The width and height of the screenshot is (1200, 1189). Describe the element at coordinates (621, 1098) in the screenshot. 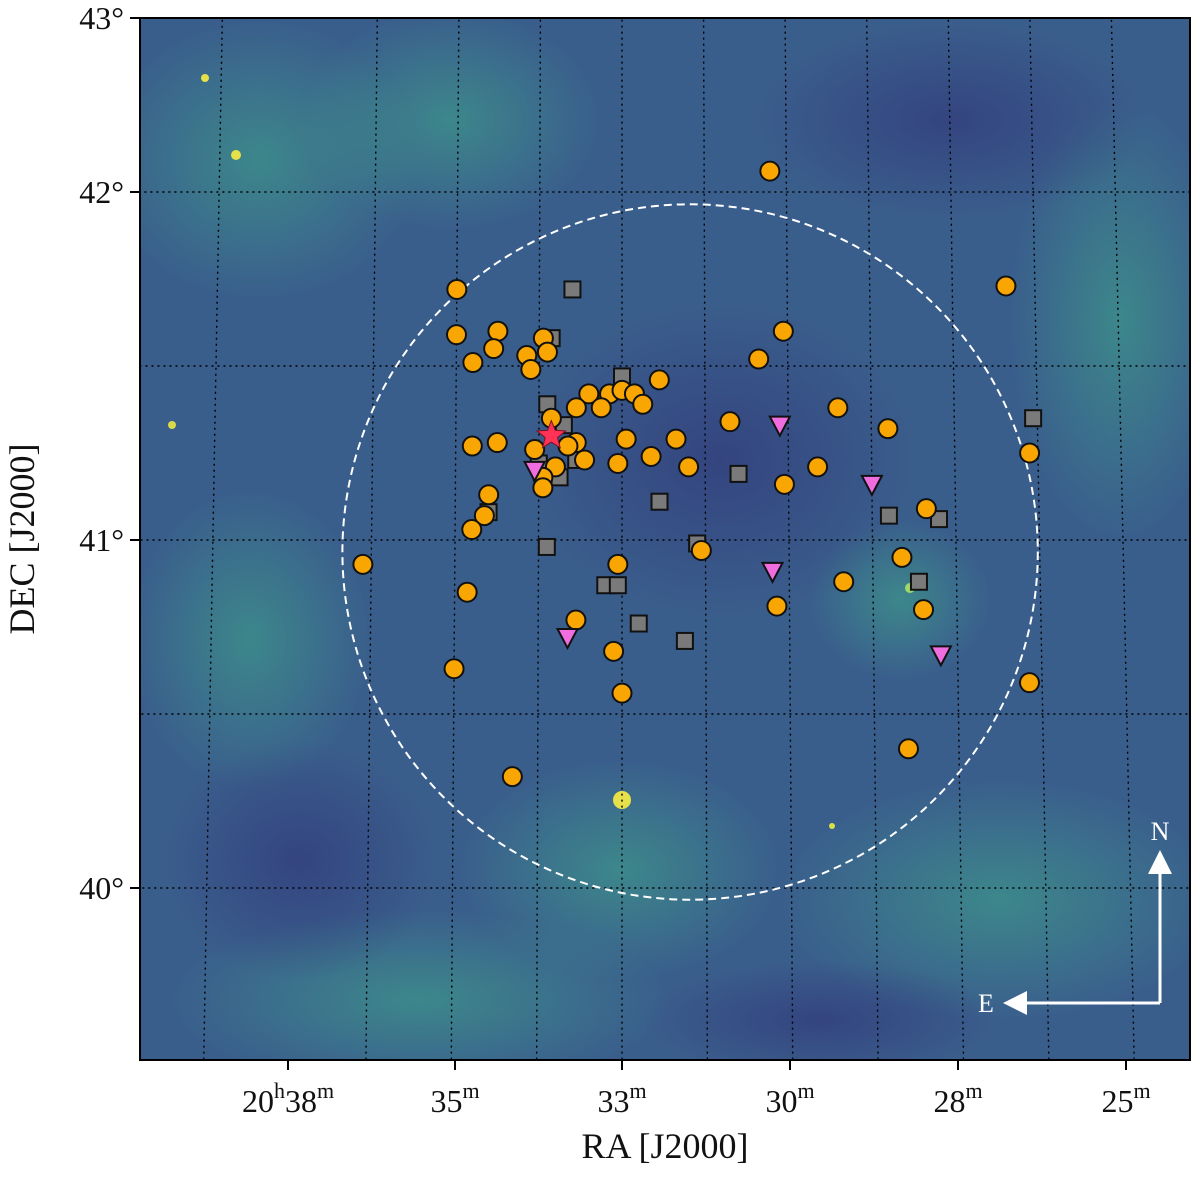

I see `x-tick-label: 33m` at that location.